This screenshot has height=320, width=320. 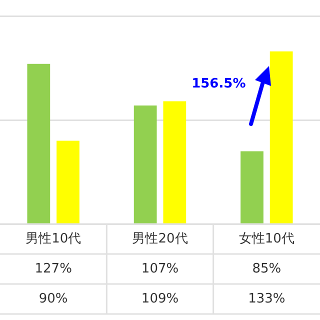 I want to click on x-tick-label: 男性20代, so click(x=160, y=238).